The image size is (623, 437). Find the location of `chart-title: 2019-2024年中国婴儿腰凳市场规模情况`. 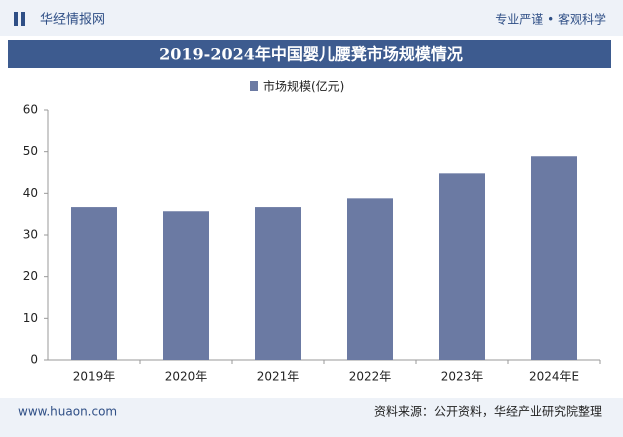

chart-title: 2019-2024年中国婴儿腰凳市场规模情况 is located at coordinates (311, 54).